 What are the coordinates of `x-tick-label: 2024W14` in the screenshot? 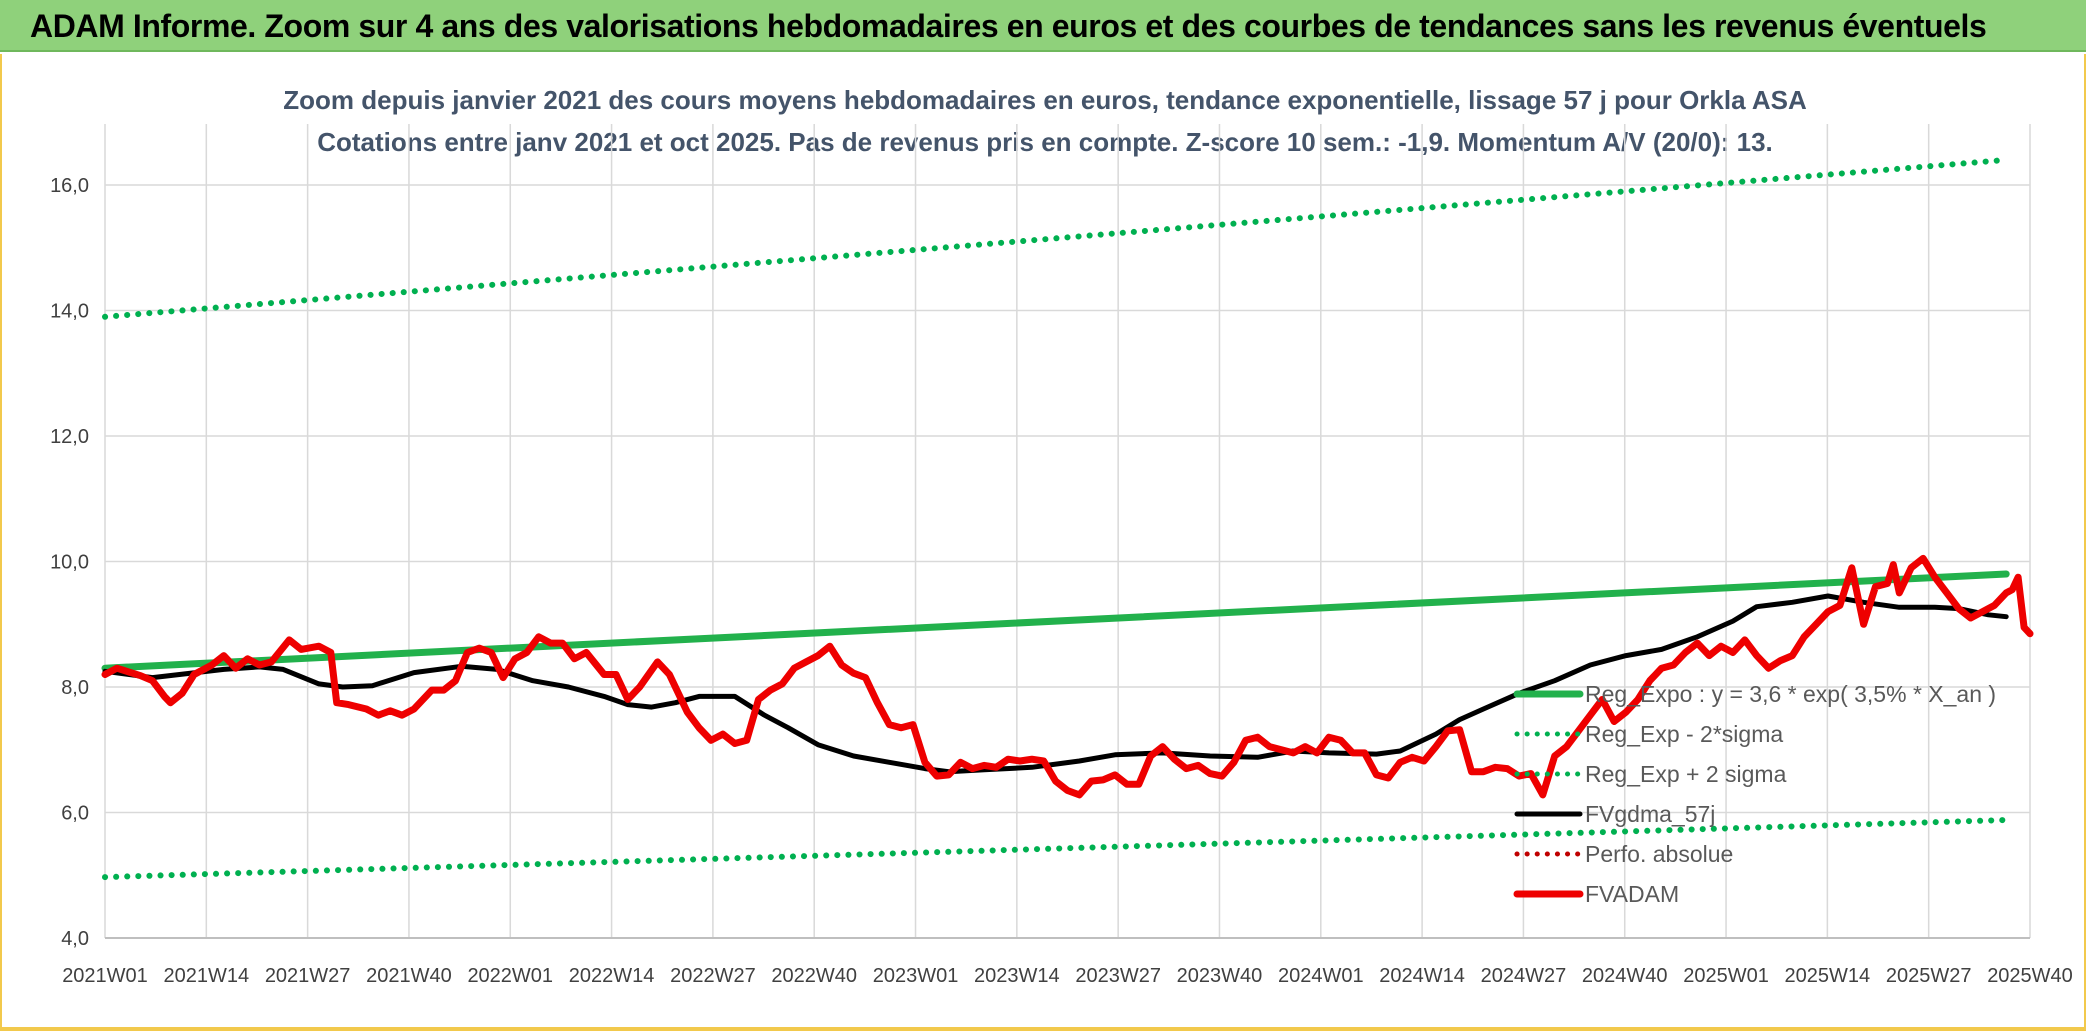 It's located at (1422, 976).